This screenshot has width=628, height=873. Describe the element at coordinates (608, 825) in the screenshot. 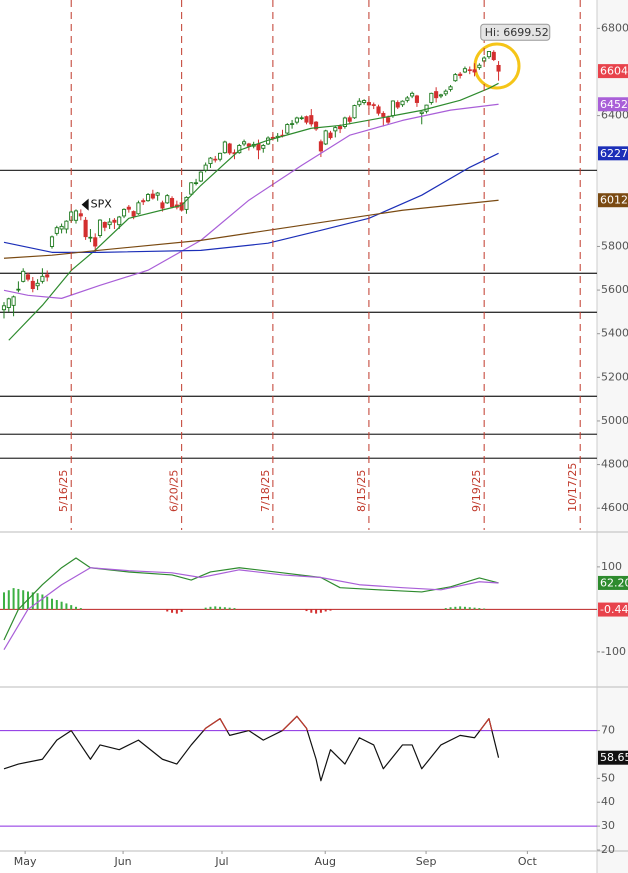

I see `y-tick-label: 30` at that location.